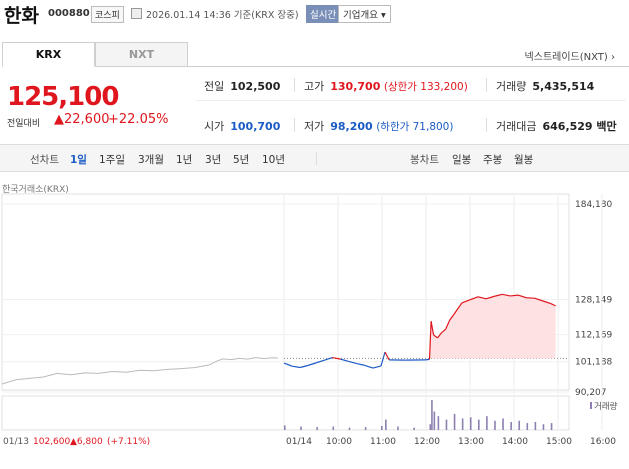 This screenshot has height=469, width=629. I want to click on low-value: 98,200, so click(351, 126).